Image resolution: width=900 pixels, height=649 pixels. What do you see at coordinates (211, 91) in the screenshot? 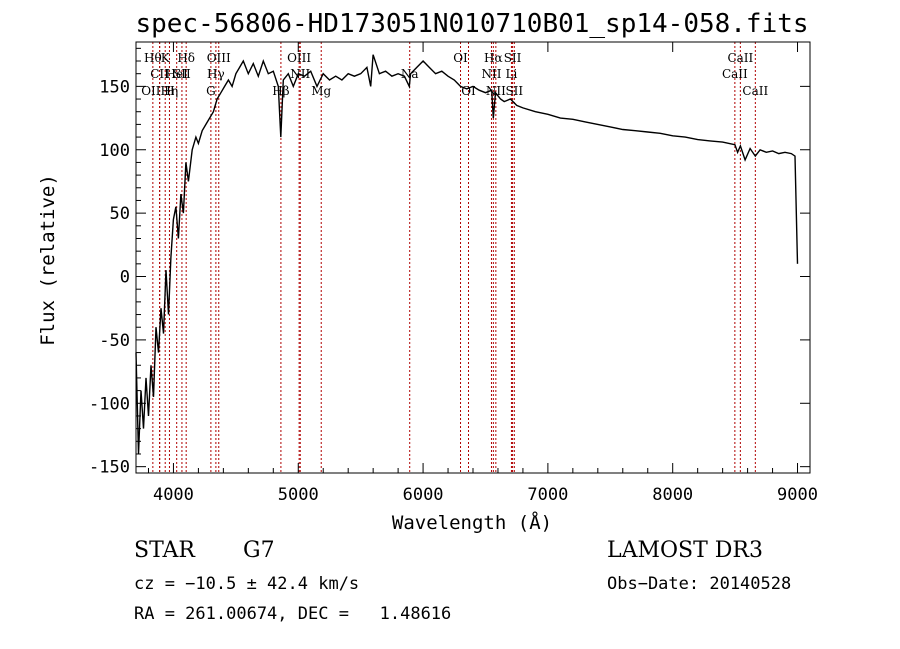
I see `line-label: G` at bounding box center [211, 91].